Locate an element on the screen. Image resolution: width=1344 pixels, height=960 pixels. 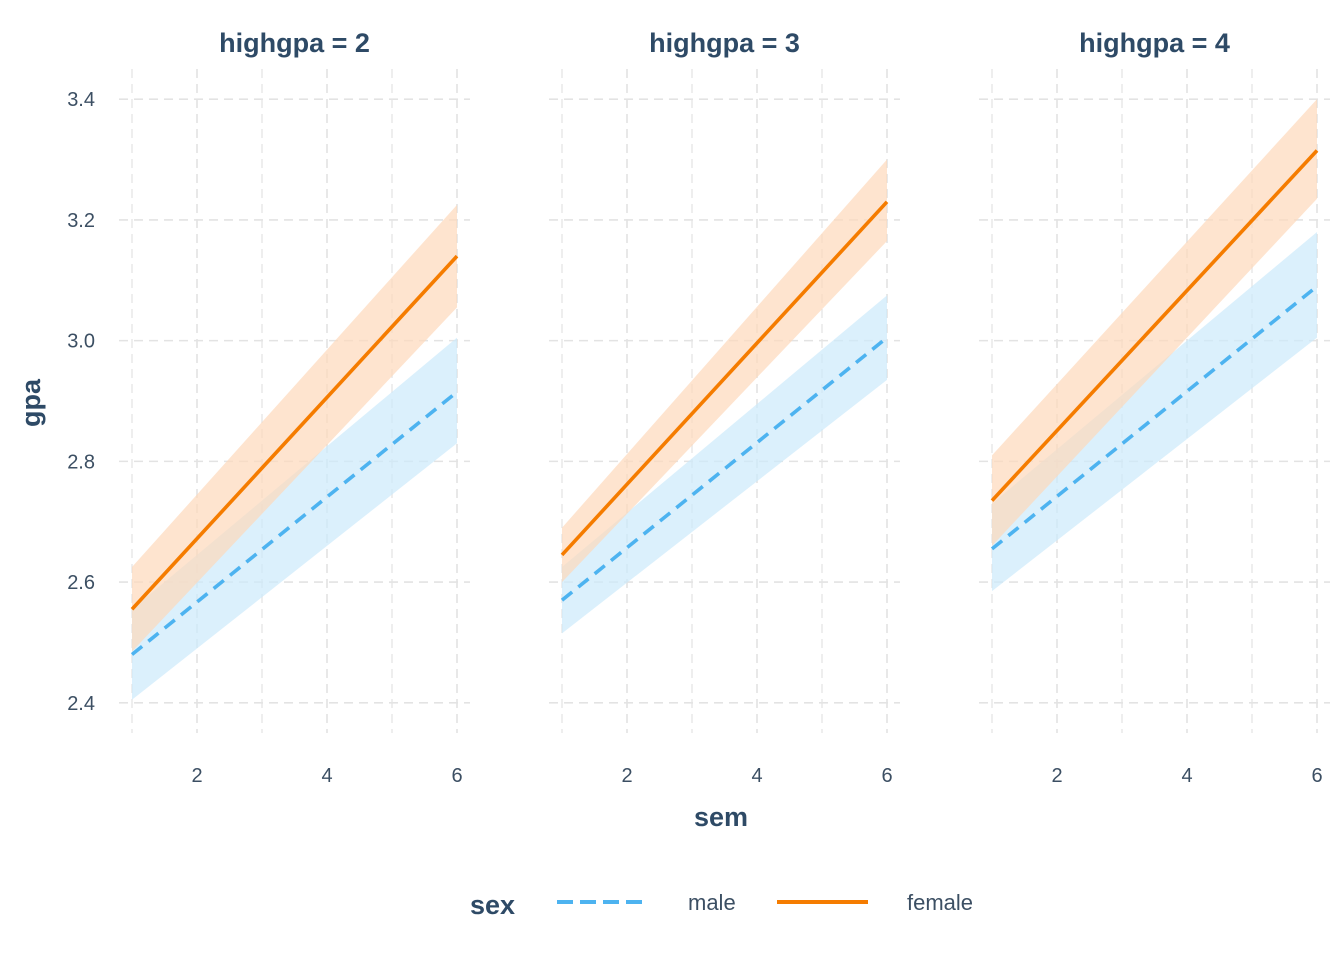
legend-label-male: male is located at coordinates (712, 902).